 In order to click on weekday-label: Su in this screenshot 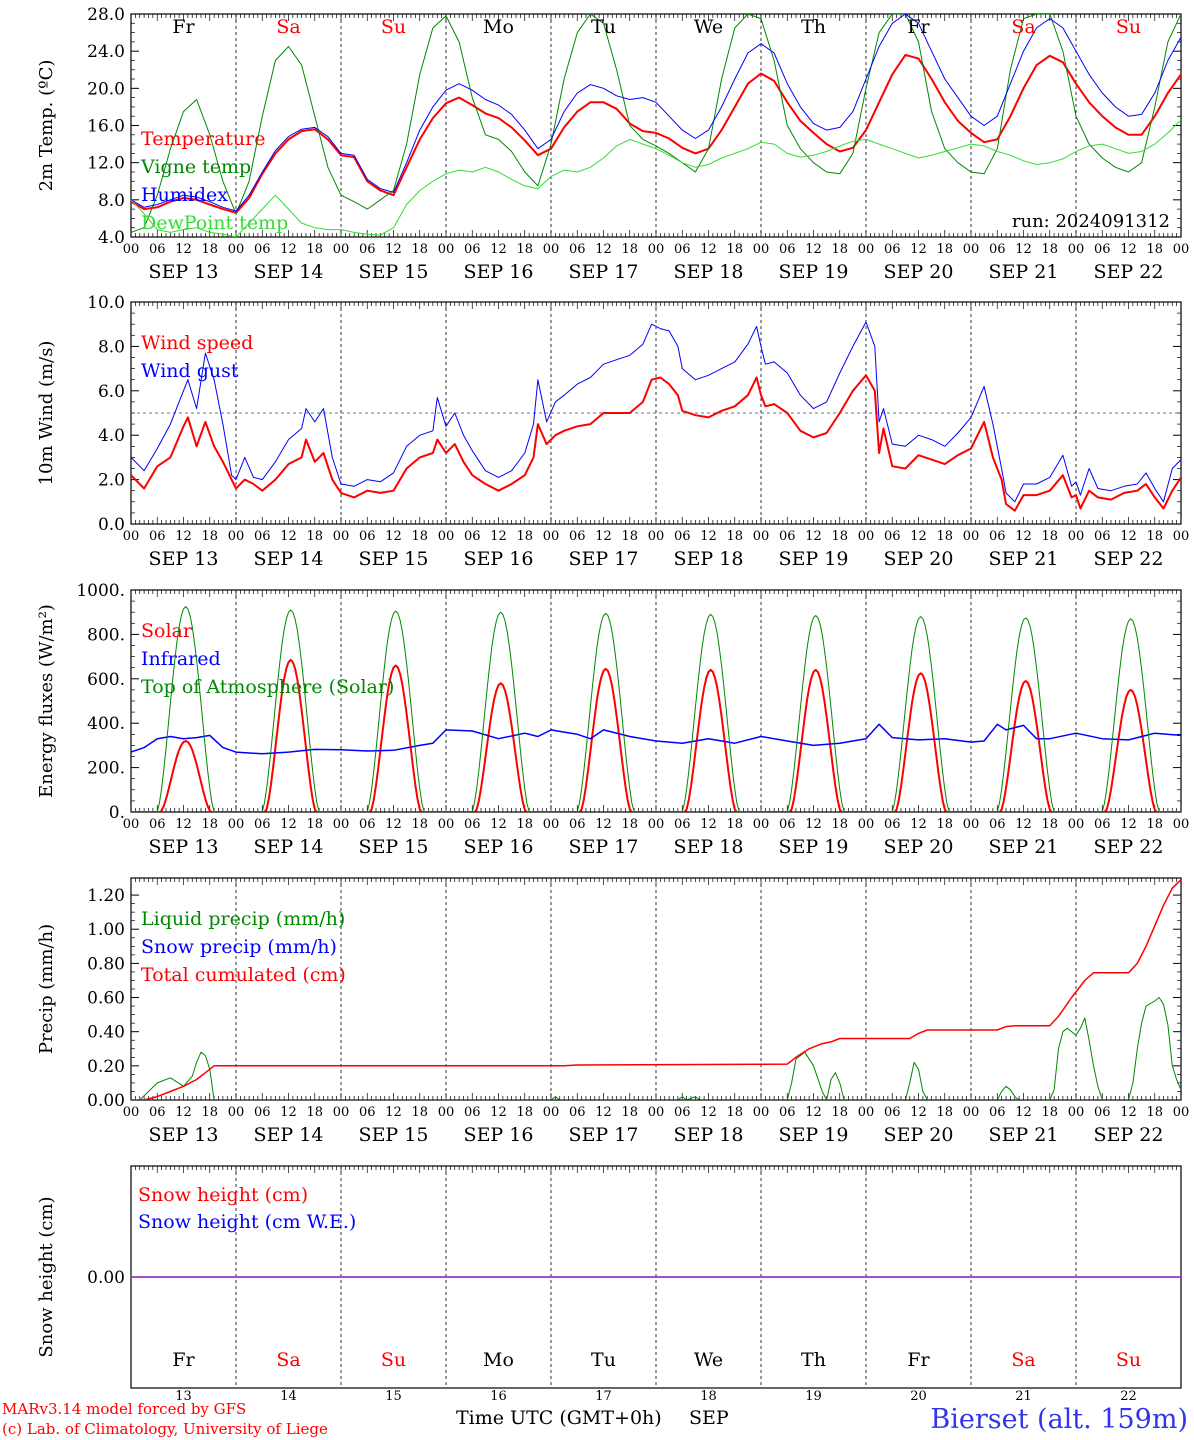, I will do `click(1128, 1360)`.